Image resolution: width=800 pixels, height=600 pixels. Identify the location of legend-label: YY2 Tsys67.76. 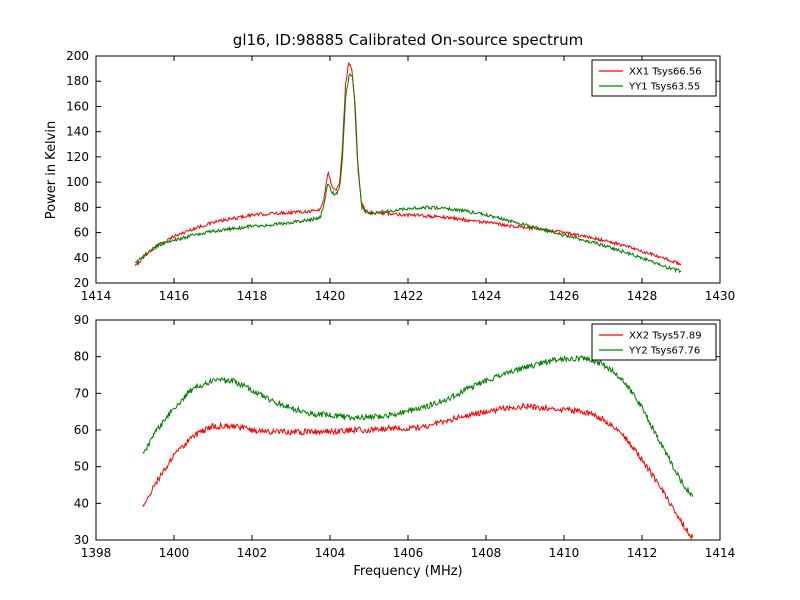
(664, 351).